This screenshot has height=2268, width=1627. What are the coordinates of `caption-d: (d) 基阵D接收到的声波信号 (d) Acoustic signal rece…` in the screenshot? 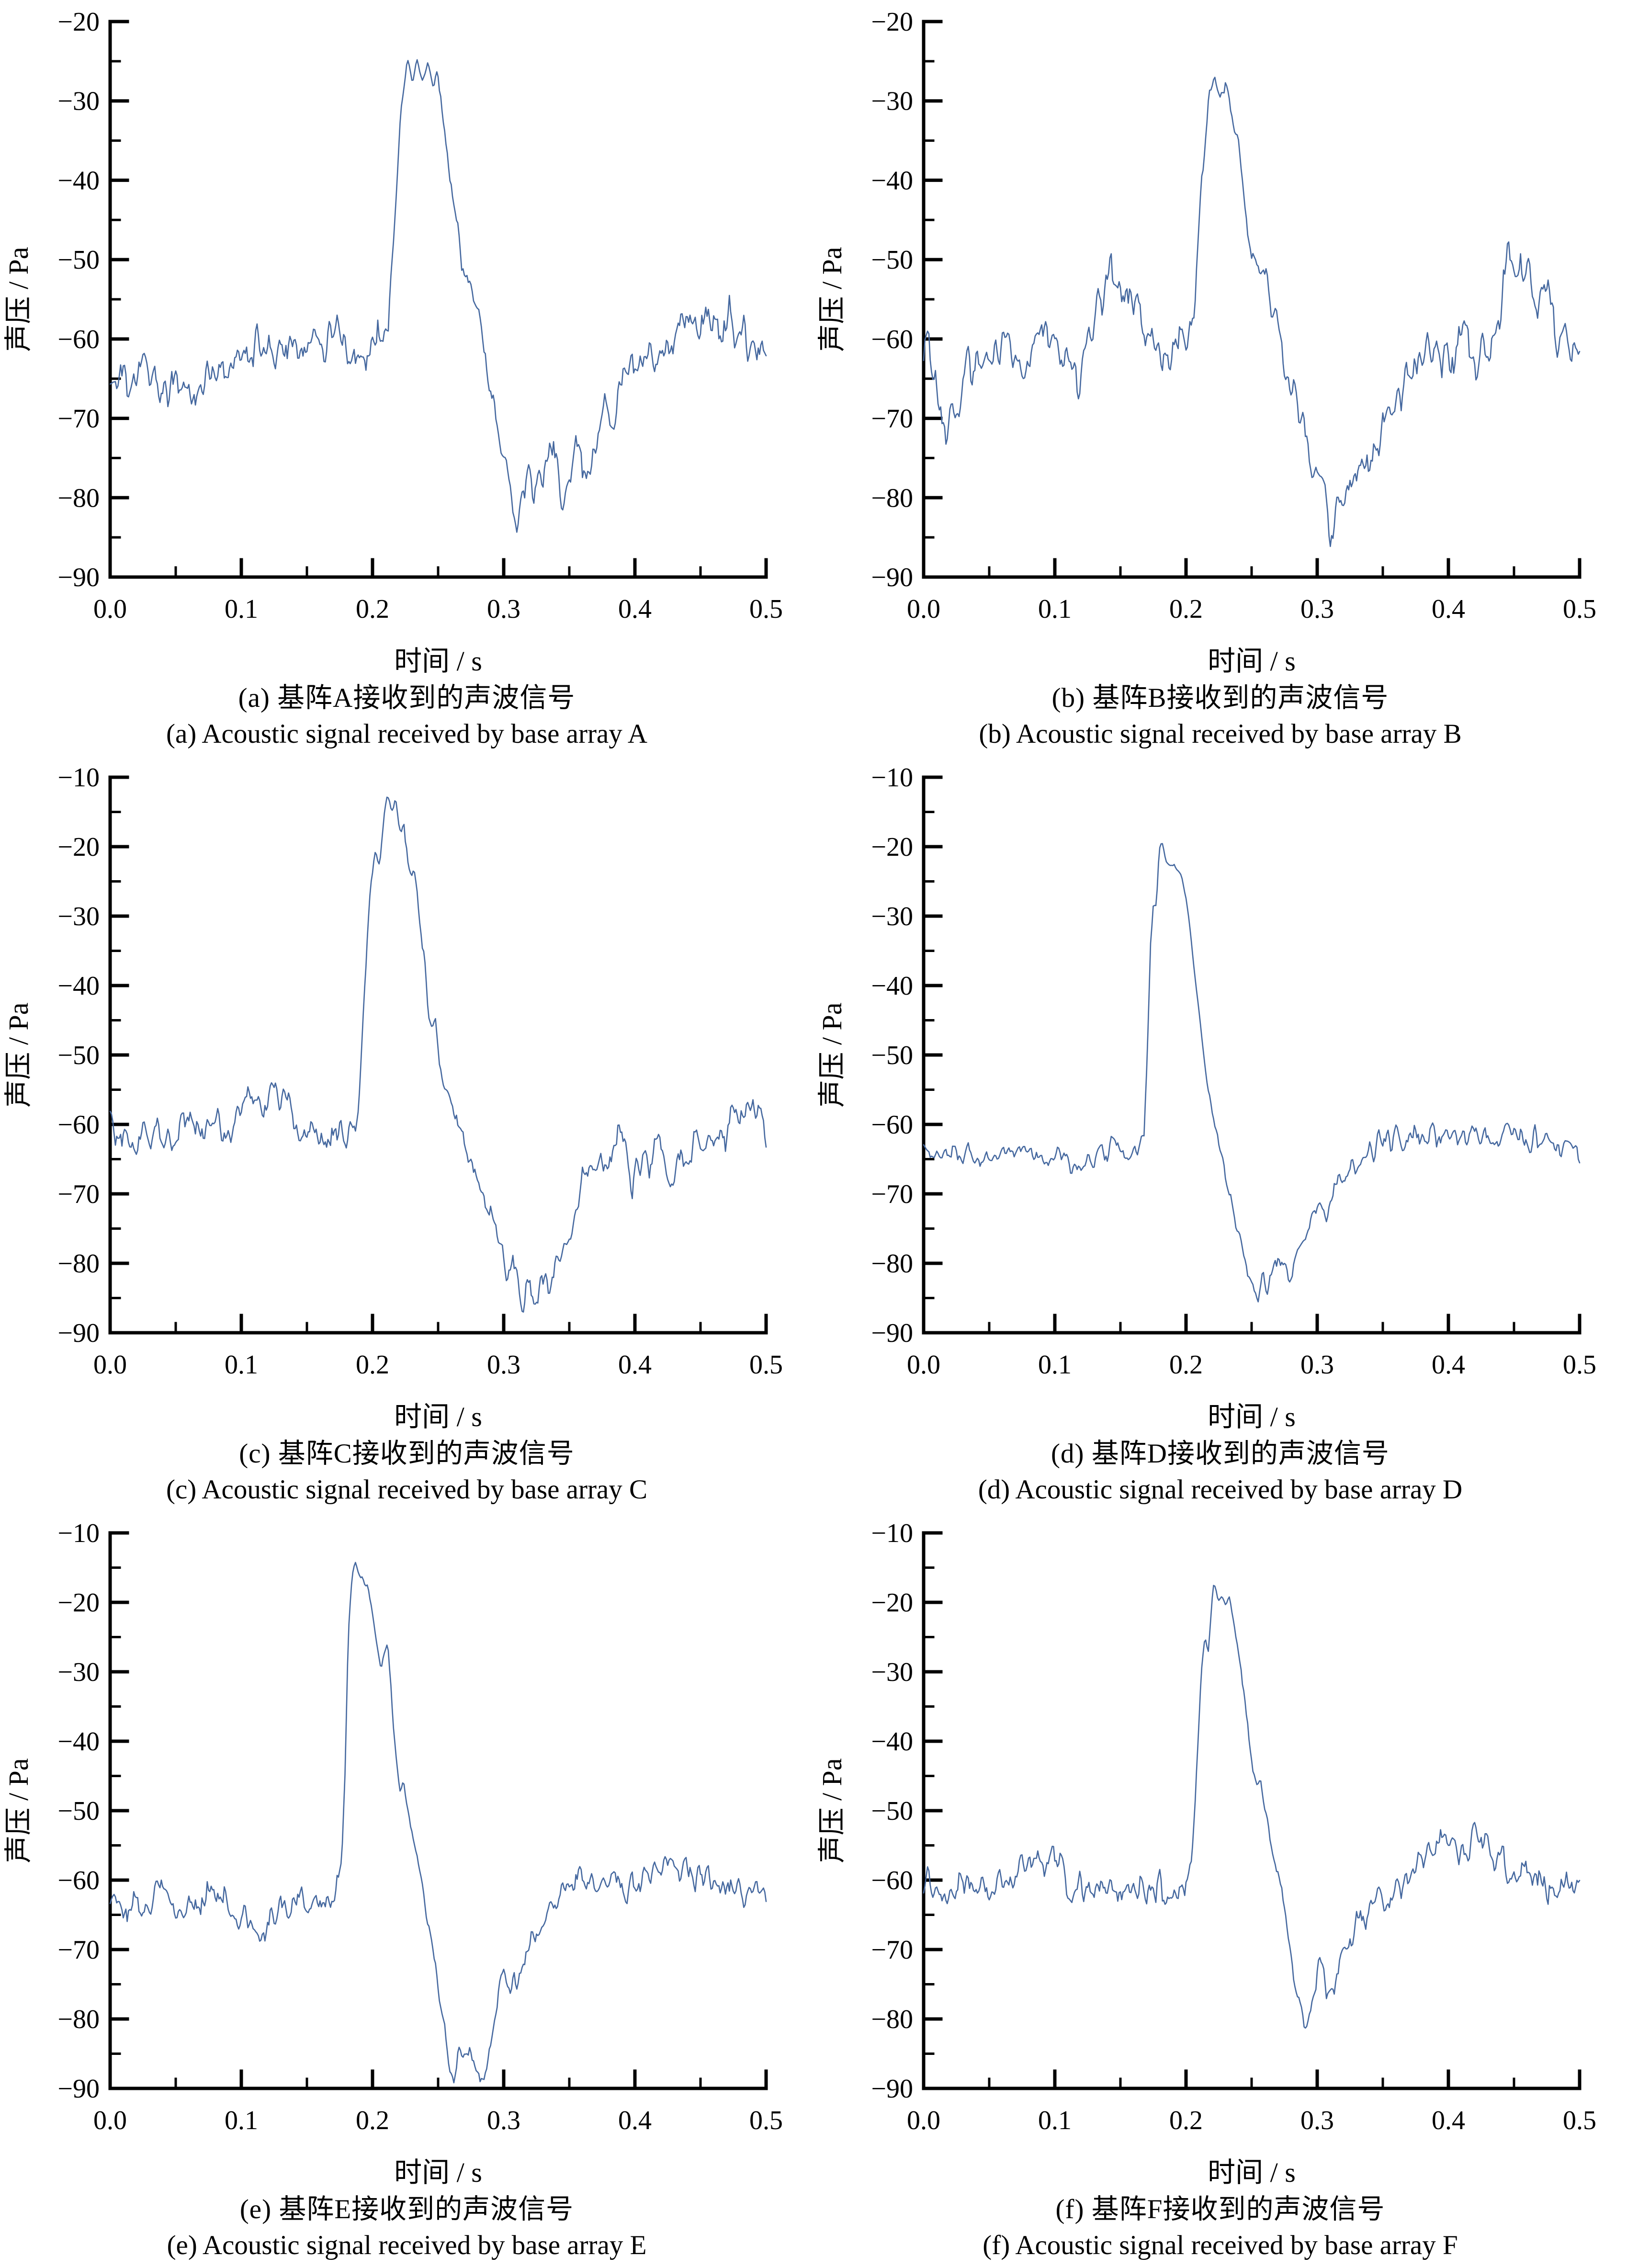 It's located at (1220, 1472).